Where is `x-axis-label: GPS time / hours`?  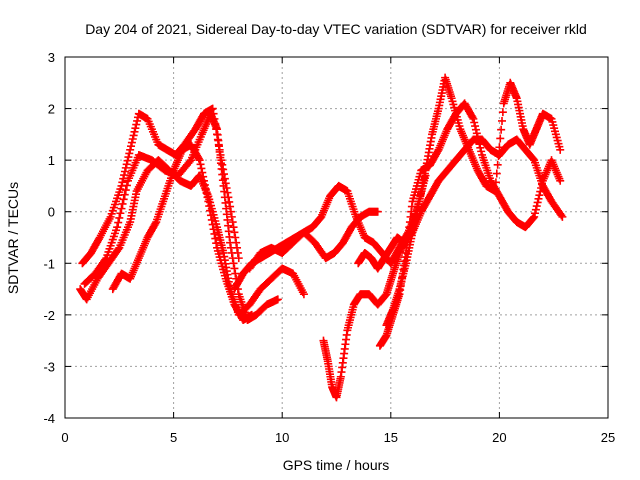
x-axis-label: GPS time / hours is located at coordinates (336, 465).